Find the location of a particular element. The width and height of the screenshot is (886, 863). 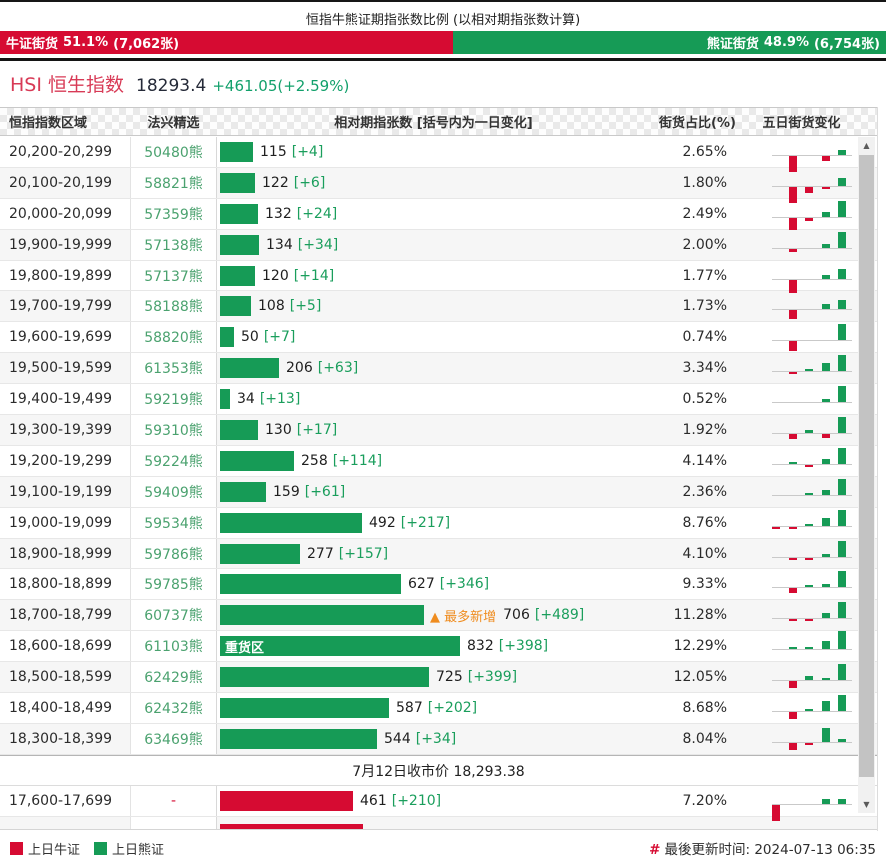

bull-swatch-icon is located at coordinates (16, 848).